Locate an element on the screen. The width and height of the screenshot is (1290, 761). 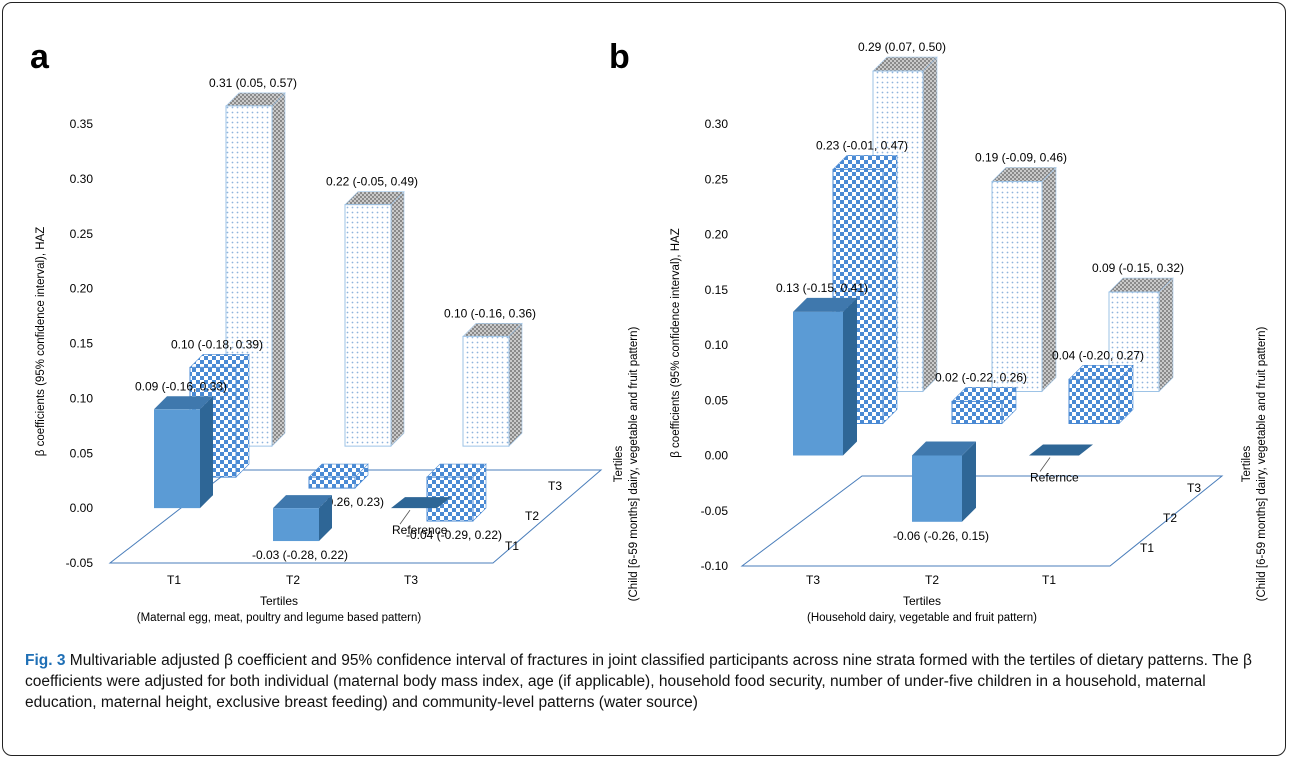
panel-label: a is located at coordinates (40, 57).